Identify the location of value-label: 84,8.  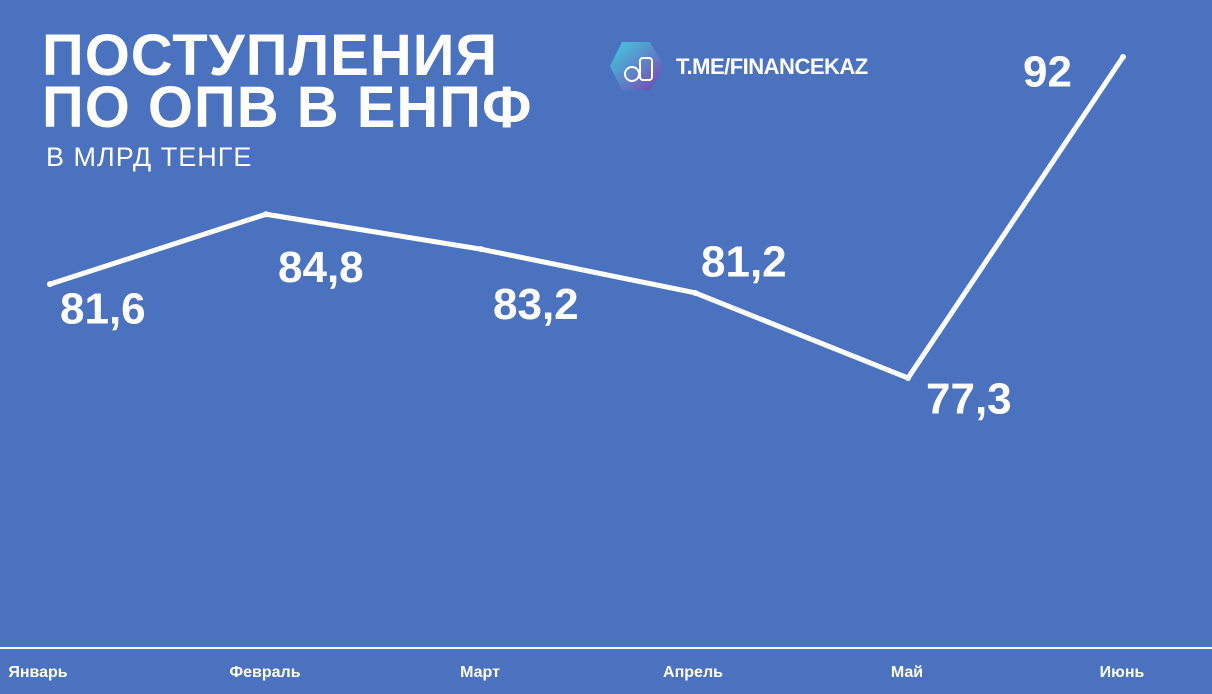
(321, 267).